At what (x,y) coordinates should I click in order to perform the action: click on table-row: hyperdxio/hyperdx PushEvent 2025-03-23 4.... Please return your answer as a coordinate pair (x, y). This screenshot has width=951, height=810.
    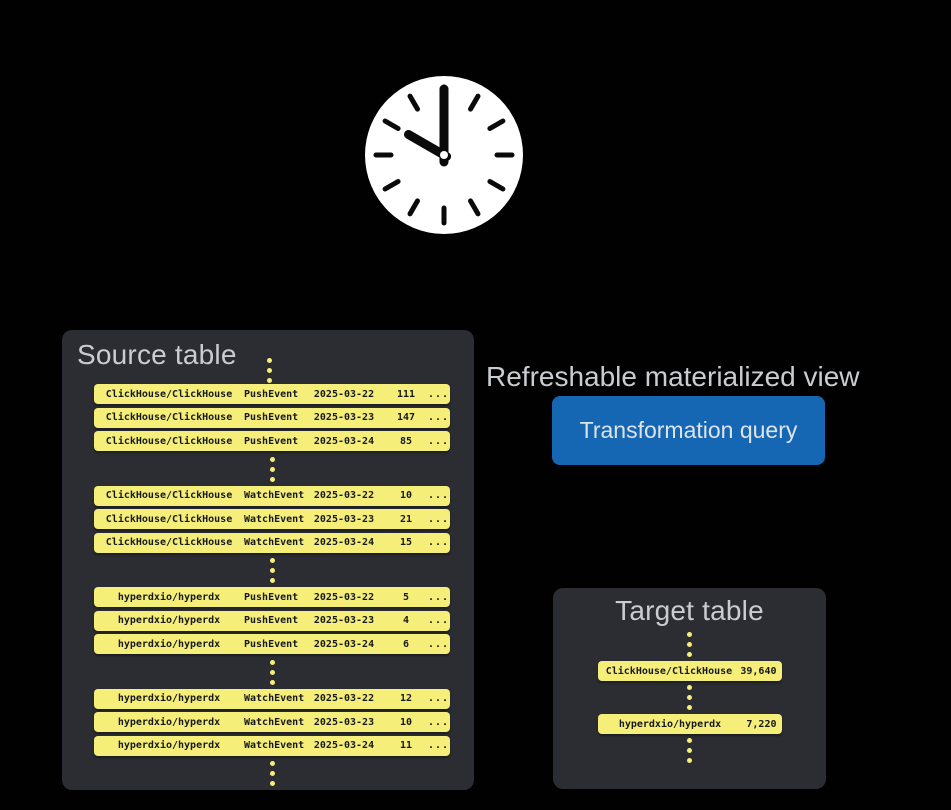
    Looking at the image, I should click on (272, 620).